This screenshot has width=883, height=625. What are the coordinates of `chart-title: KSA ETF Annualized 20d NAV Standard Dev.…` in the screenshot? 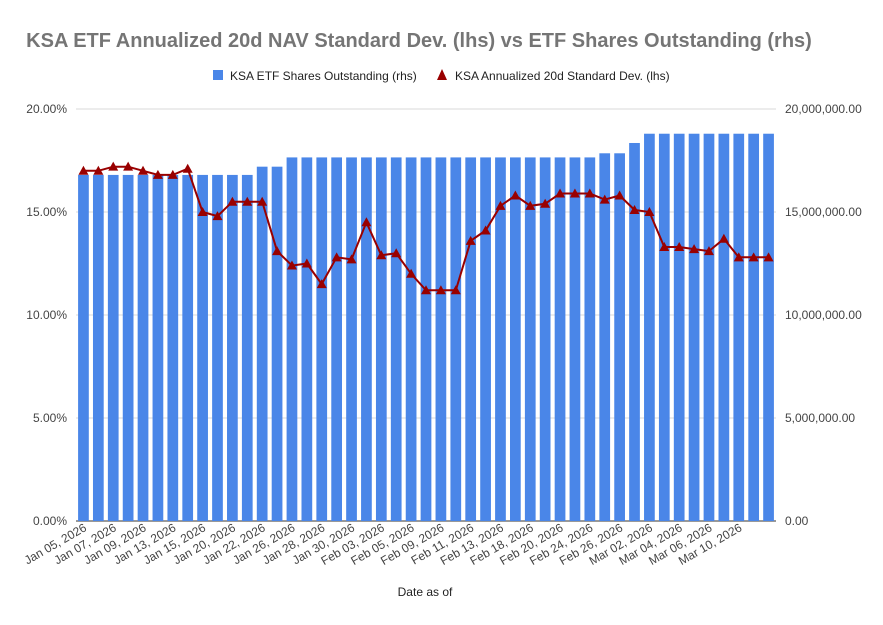 It's located at (419, 41).